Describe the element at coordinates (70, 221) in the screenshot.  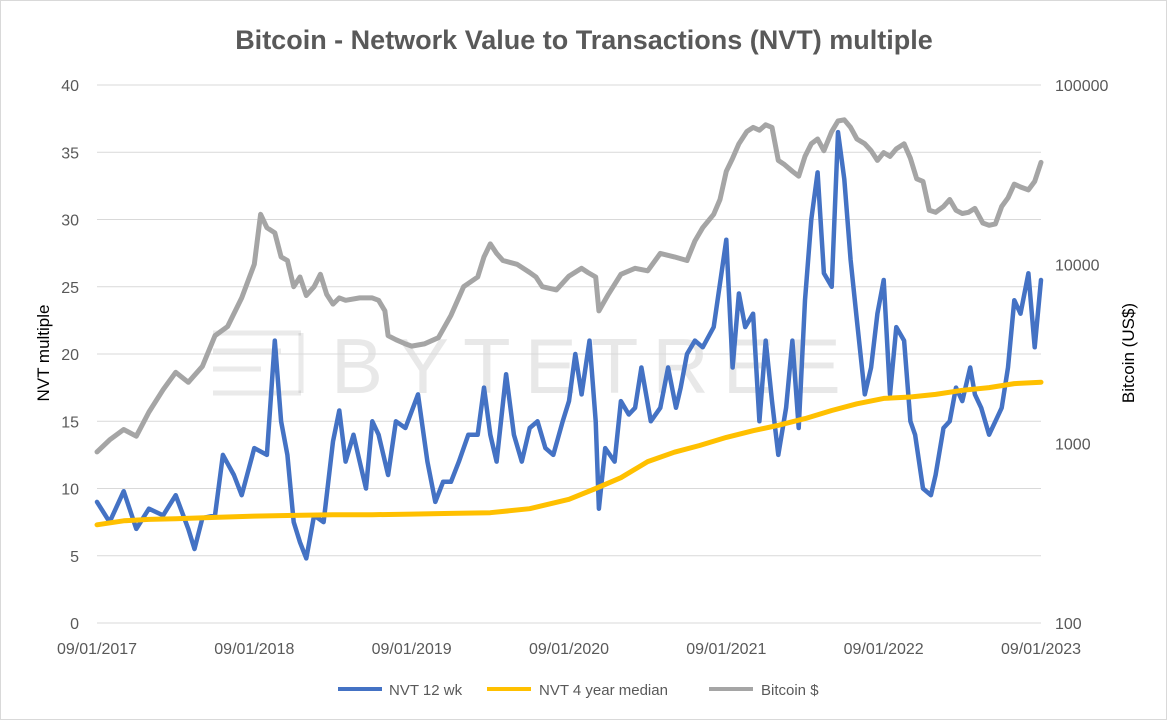
I see `y-left-tick-label: 30` at that location.